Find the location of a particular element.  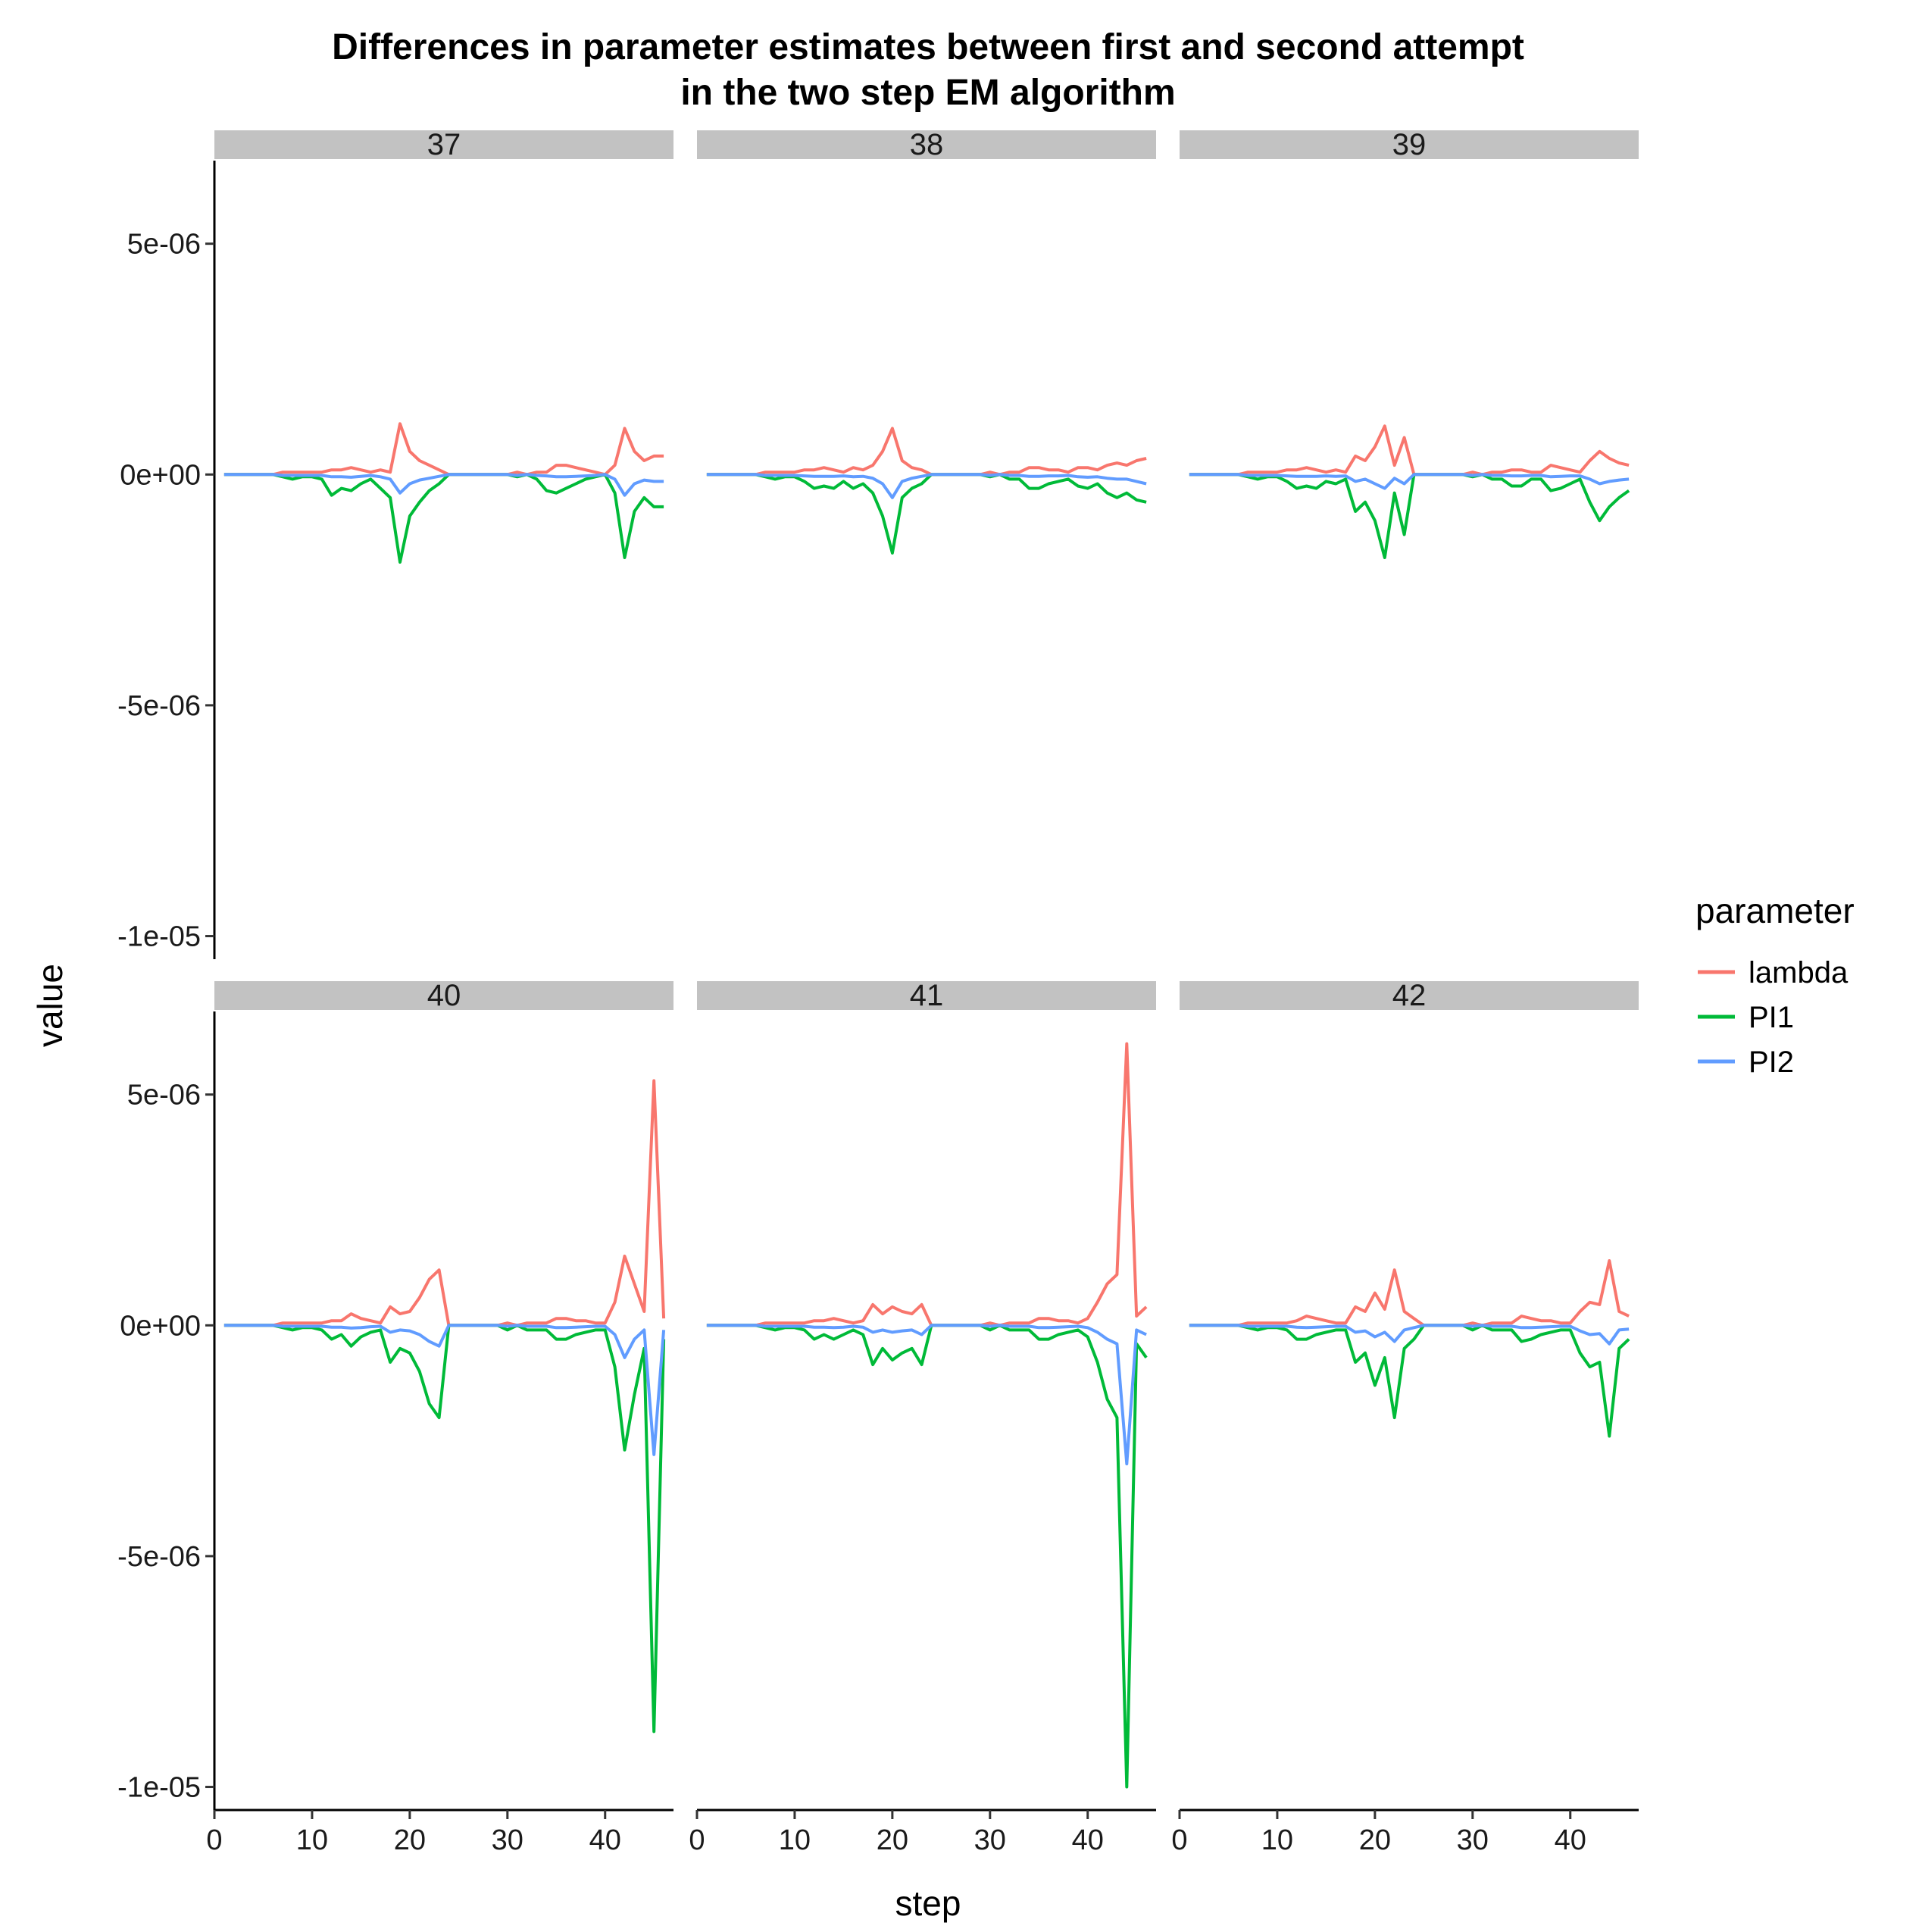

legend-title: parameter is located at coordinates (1775, 910).